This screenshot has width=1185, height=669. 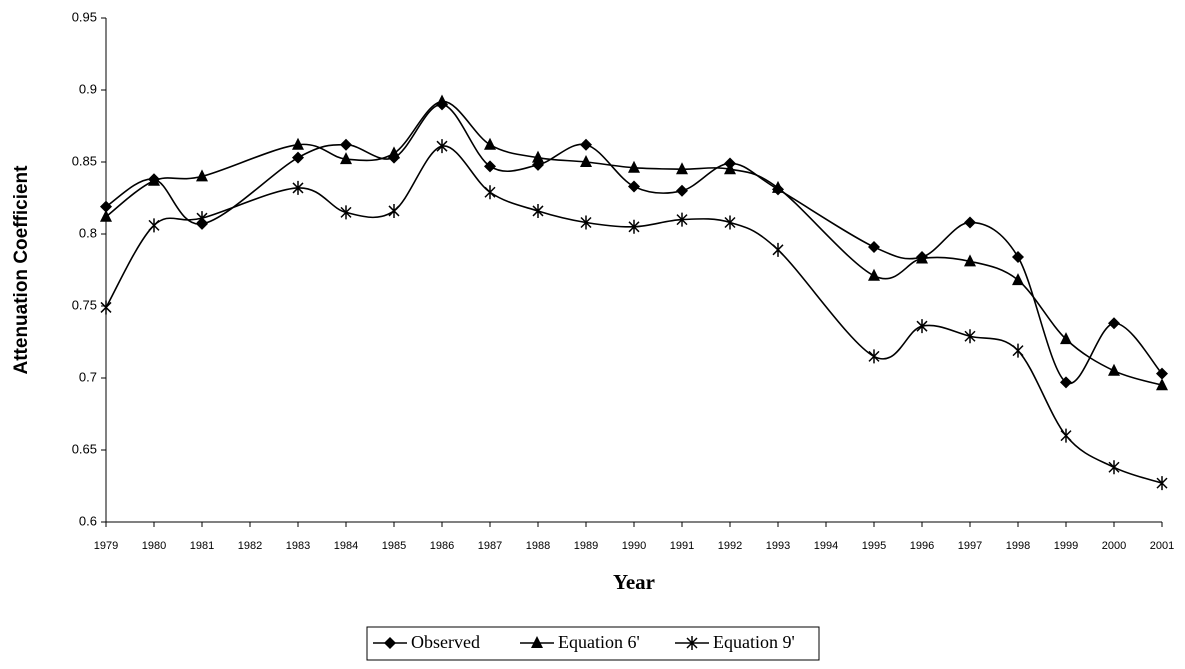 What do you see at coordinates (1162, 546) in the screenshot?
I see `x-tick-label: 2001` at bounding box center [1162, 546].